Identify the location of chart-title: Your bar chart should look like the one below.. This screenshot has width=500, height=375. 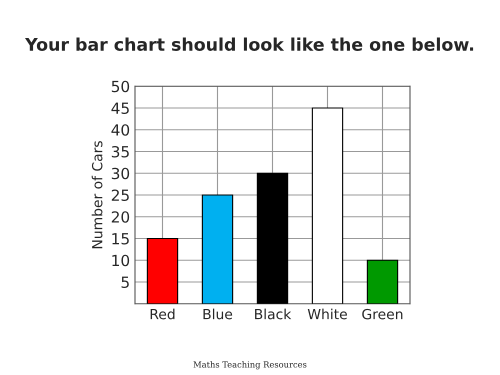
(249, 44).